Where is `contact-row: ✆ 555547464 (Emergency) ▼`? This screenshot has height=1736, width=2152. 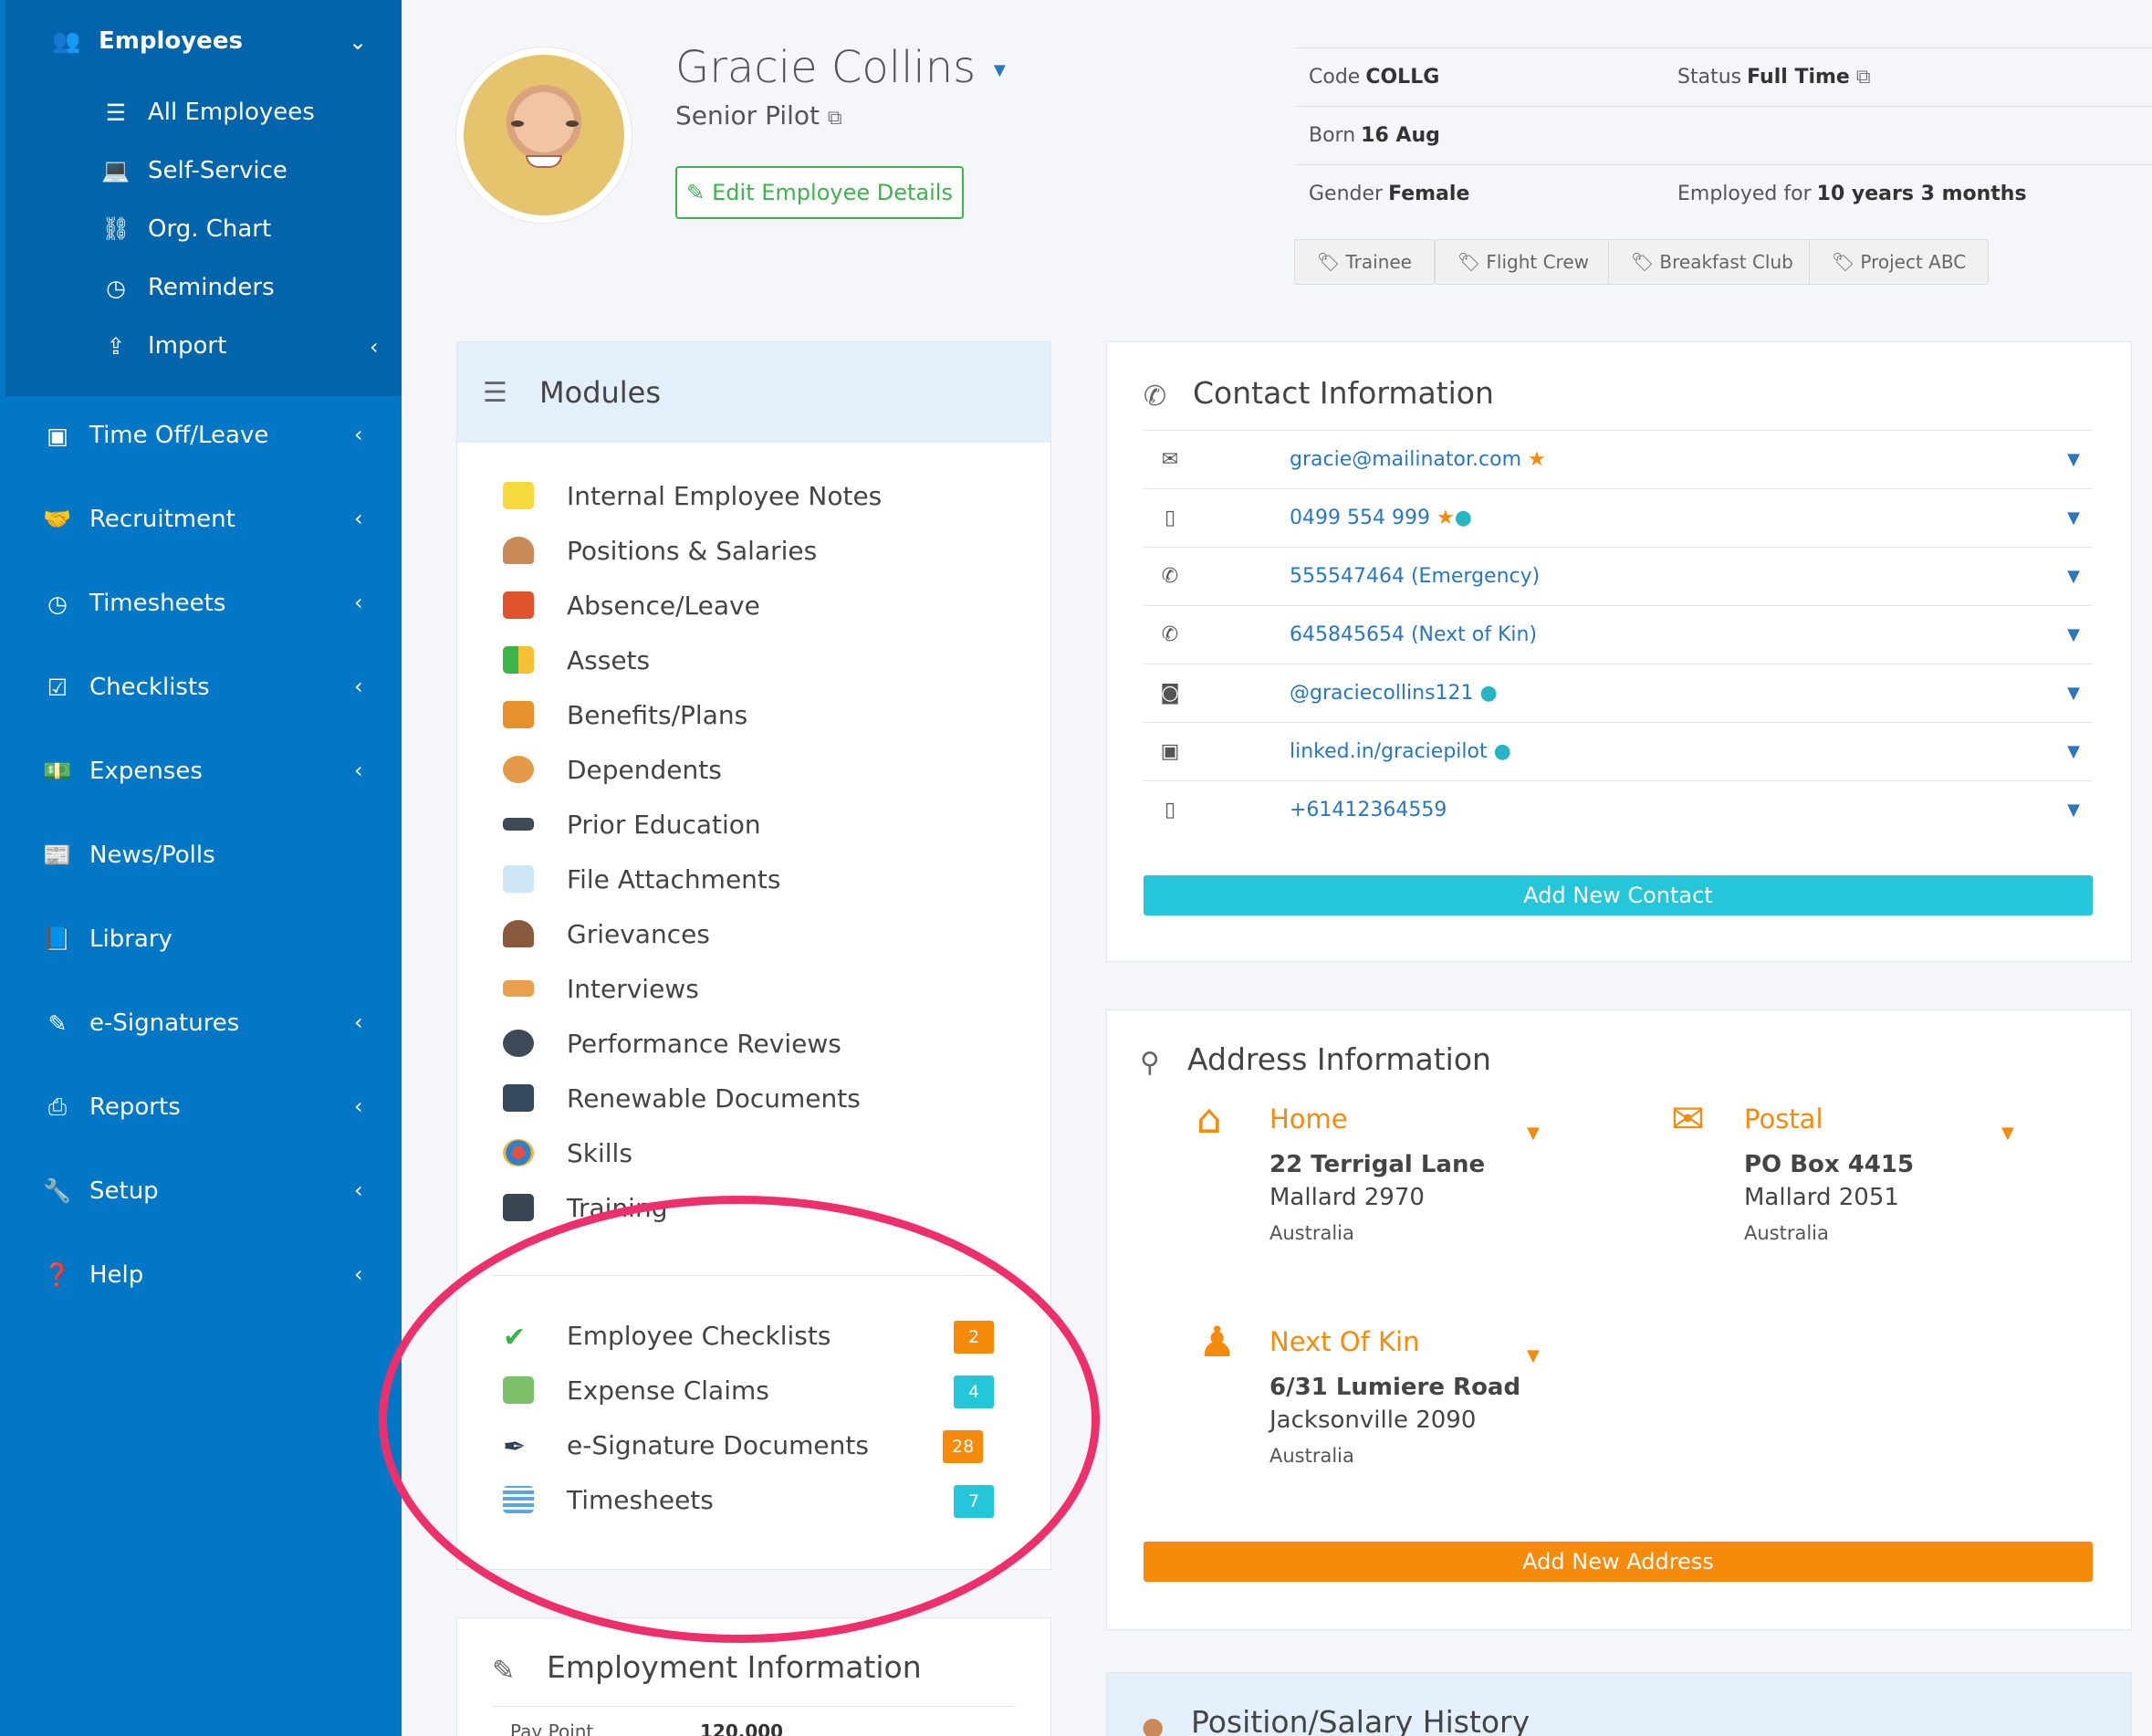
contact-row: ✆ 555547464 (Emergency) ▼ is located at coordinates (1618, 576).